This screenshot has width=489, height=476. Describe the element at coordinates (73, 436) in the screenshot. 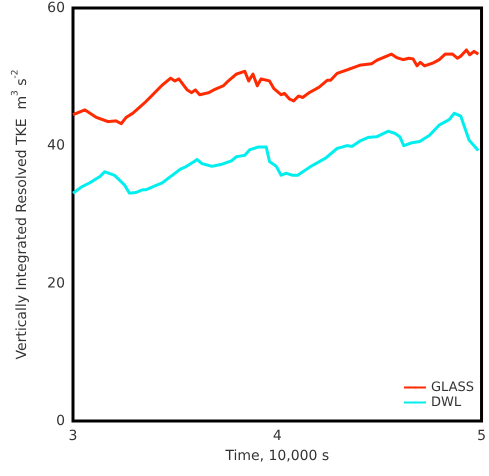

I see `x-tick-label: 3` at that location.